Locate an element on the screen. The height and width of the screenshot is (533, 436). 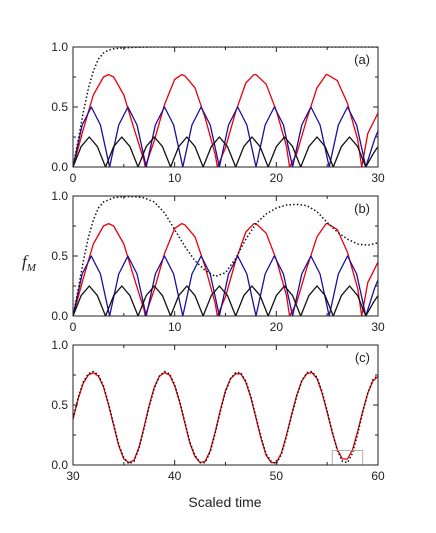
panel-label: (c) is located at coordinates (362, 357).